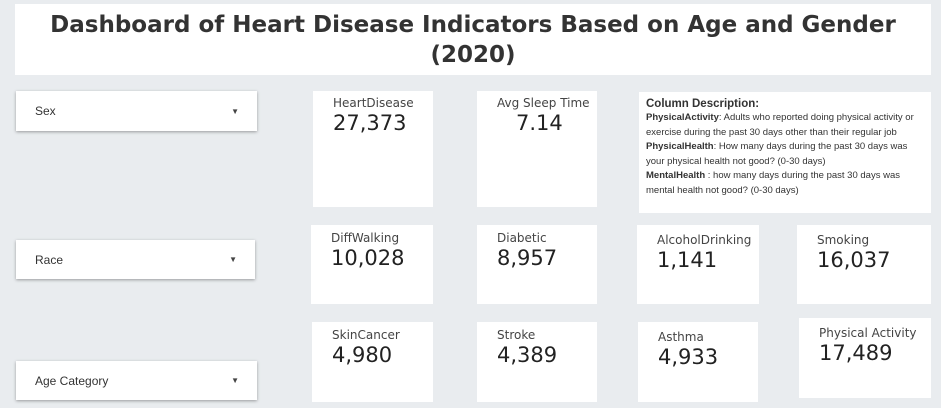 The width and height of the screenshot is (941, 408). What do you see at coordinates (680, 146) in the screenshot?
I see `description-term: PhysicalHealth` at bounding box center [680, 146].